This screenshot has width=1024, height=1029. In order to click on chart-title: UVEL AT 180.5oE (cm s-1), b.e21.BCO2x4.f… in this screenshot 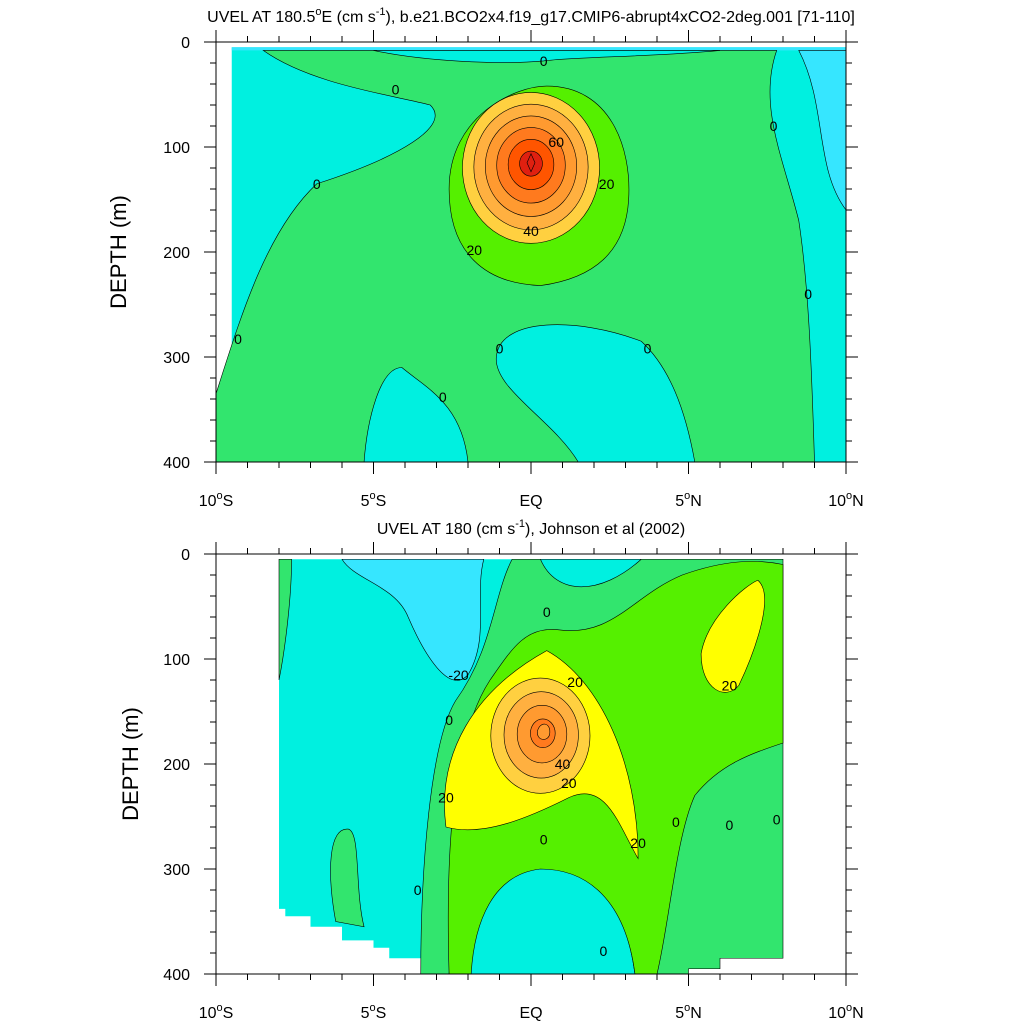, I will do `click(531, 16)`.